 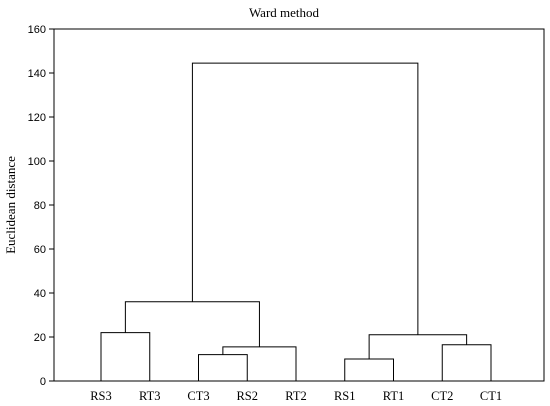 I want to click on chart-title: Ward method, so click(x=284, y=12).